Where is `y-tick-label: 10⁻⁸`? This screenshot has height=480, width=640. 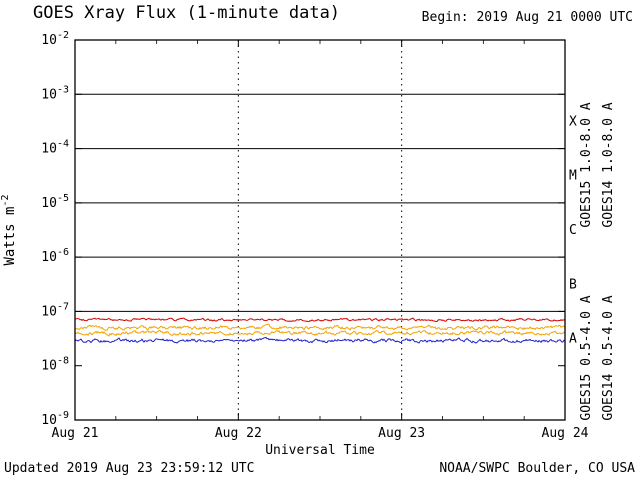 y-tick-label: 10⁻⁸ is located at coordinates (55, 365).